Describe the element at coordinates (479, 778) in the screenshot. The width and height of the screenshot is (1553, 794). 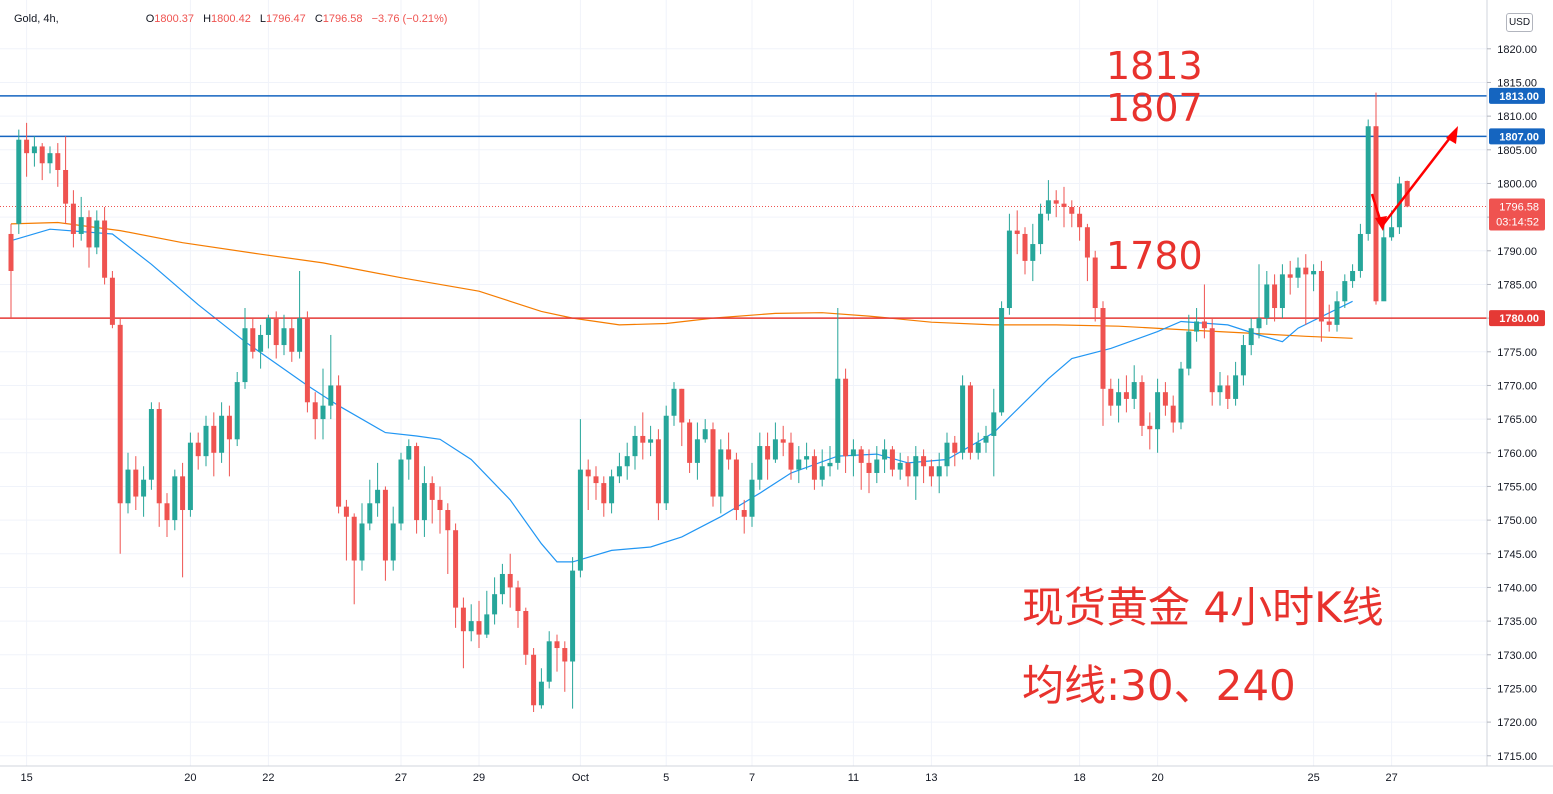
I see `time-tick-label: 29` at that location.